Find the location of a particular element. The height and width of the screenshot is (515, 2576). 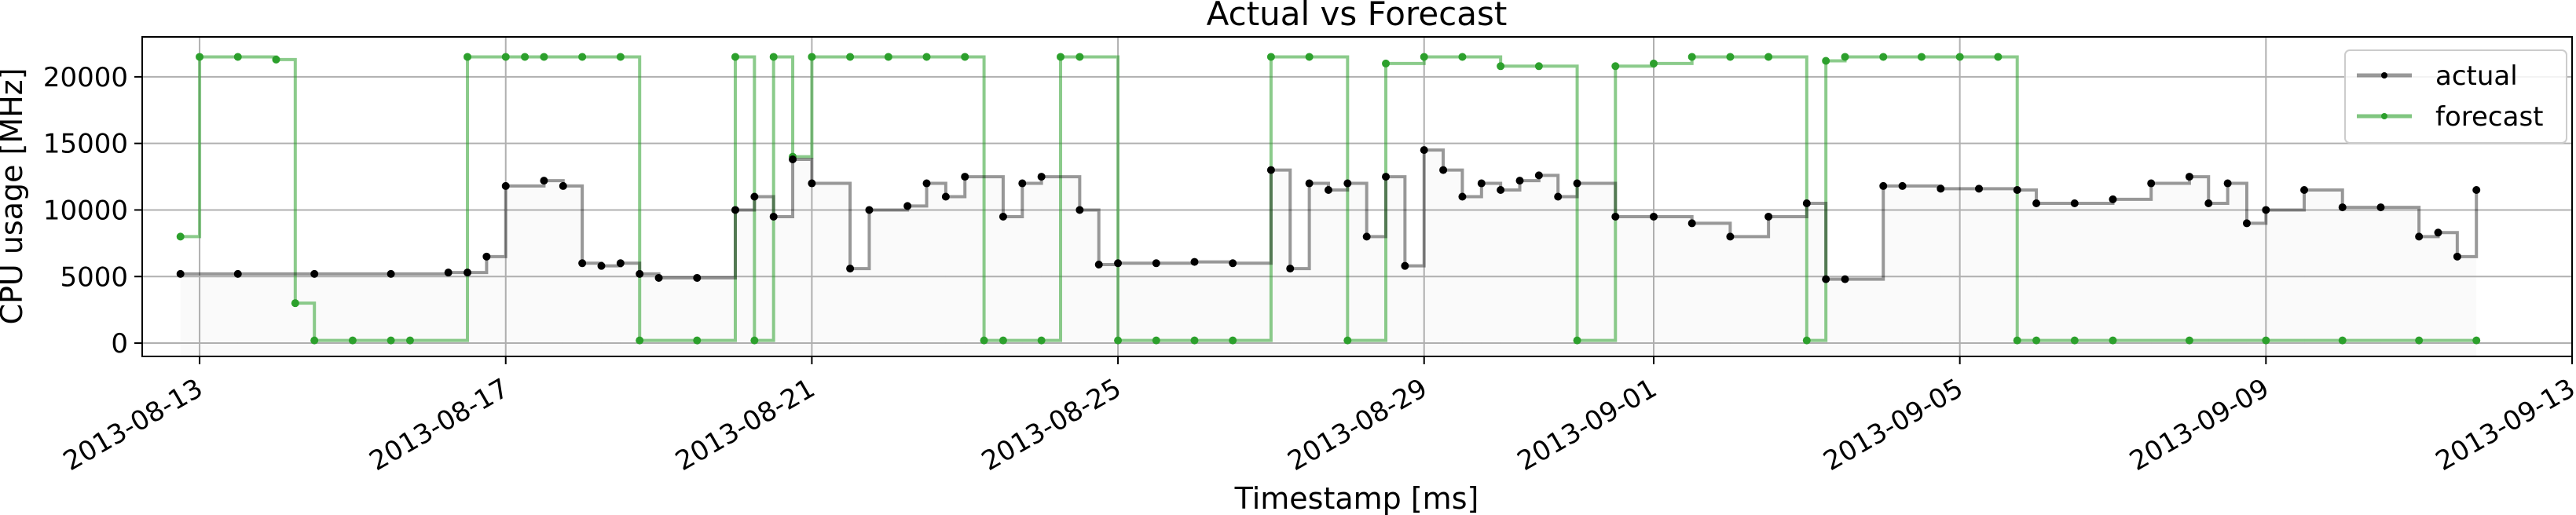

legend-actual-label: actual is located at coordinates (2476, 76).